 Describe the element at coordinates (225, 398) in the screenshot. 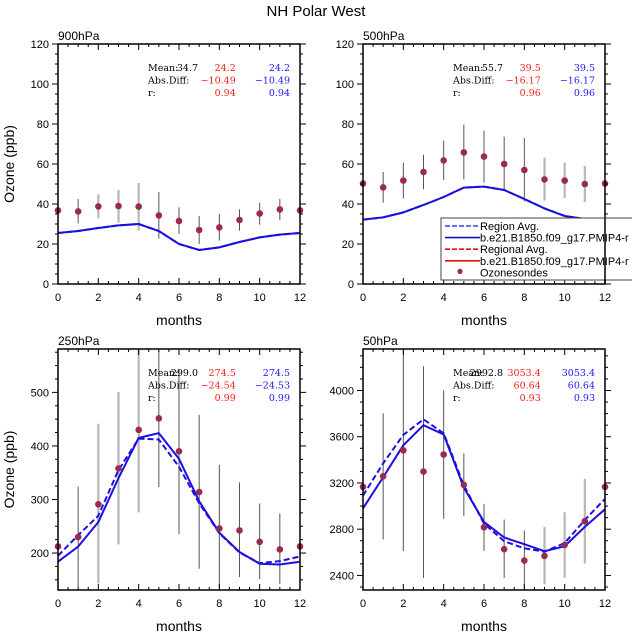

I see `stat-ref-value: 0.99` at that location.